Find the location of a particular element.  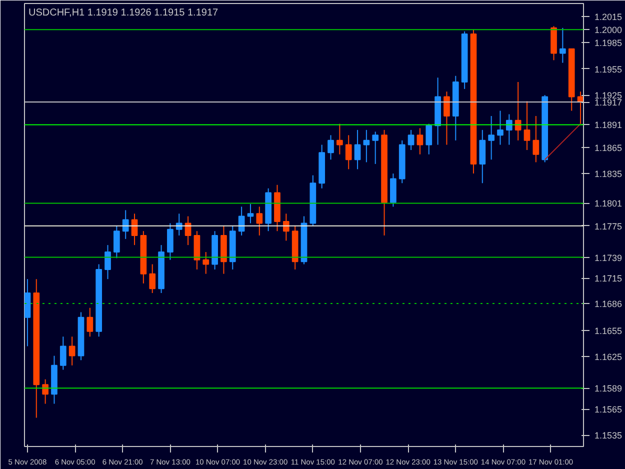

y-tick-label: 1.1955 is located at coordinates (608, 69).